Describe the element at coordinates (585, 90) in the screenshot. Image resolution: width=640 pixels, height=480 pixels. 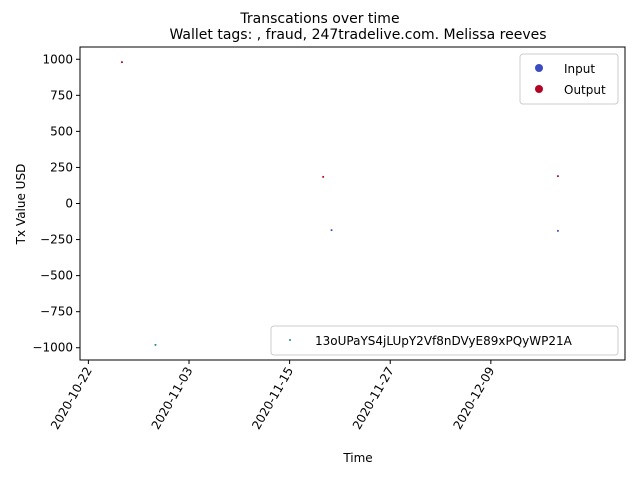
I see `legend-top-label: Output` at that location.